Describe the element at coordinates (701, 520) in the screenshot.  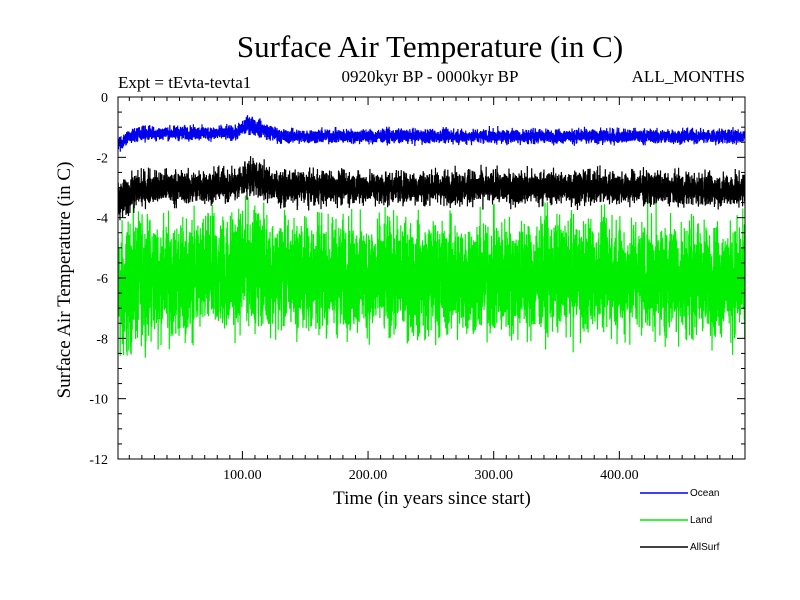
I see `legend-label-land: Land` at that location.